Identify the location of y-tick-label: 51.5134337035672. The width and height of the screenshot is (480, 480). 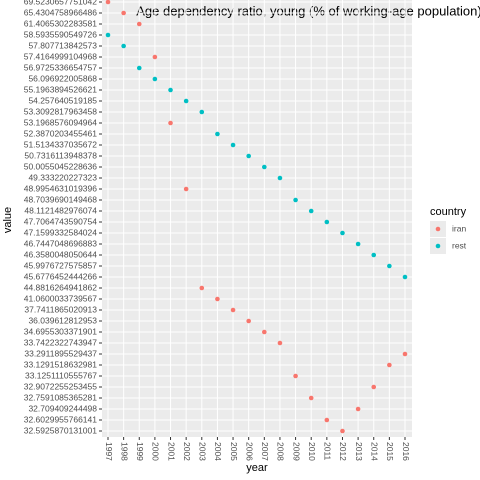
(61, 144).